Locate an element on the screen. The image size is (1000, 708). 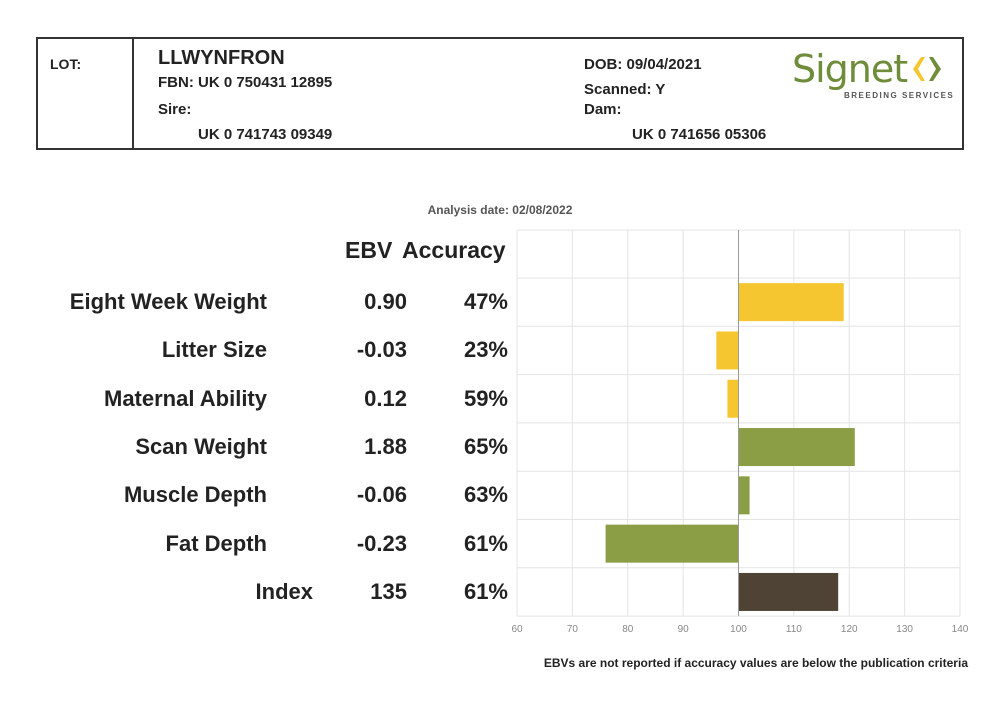
bar-maternal-ability is located at coordinates (733, 398).